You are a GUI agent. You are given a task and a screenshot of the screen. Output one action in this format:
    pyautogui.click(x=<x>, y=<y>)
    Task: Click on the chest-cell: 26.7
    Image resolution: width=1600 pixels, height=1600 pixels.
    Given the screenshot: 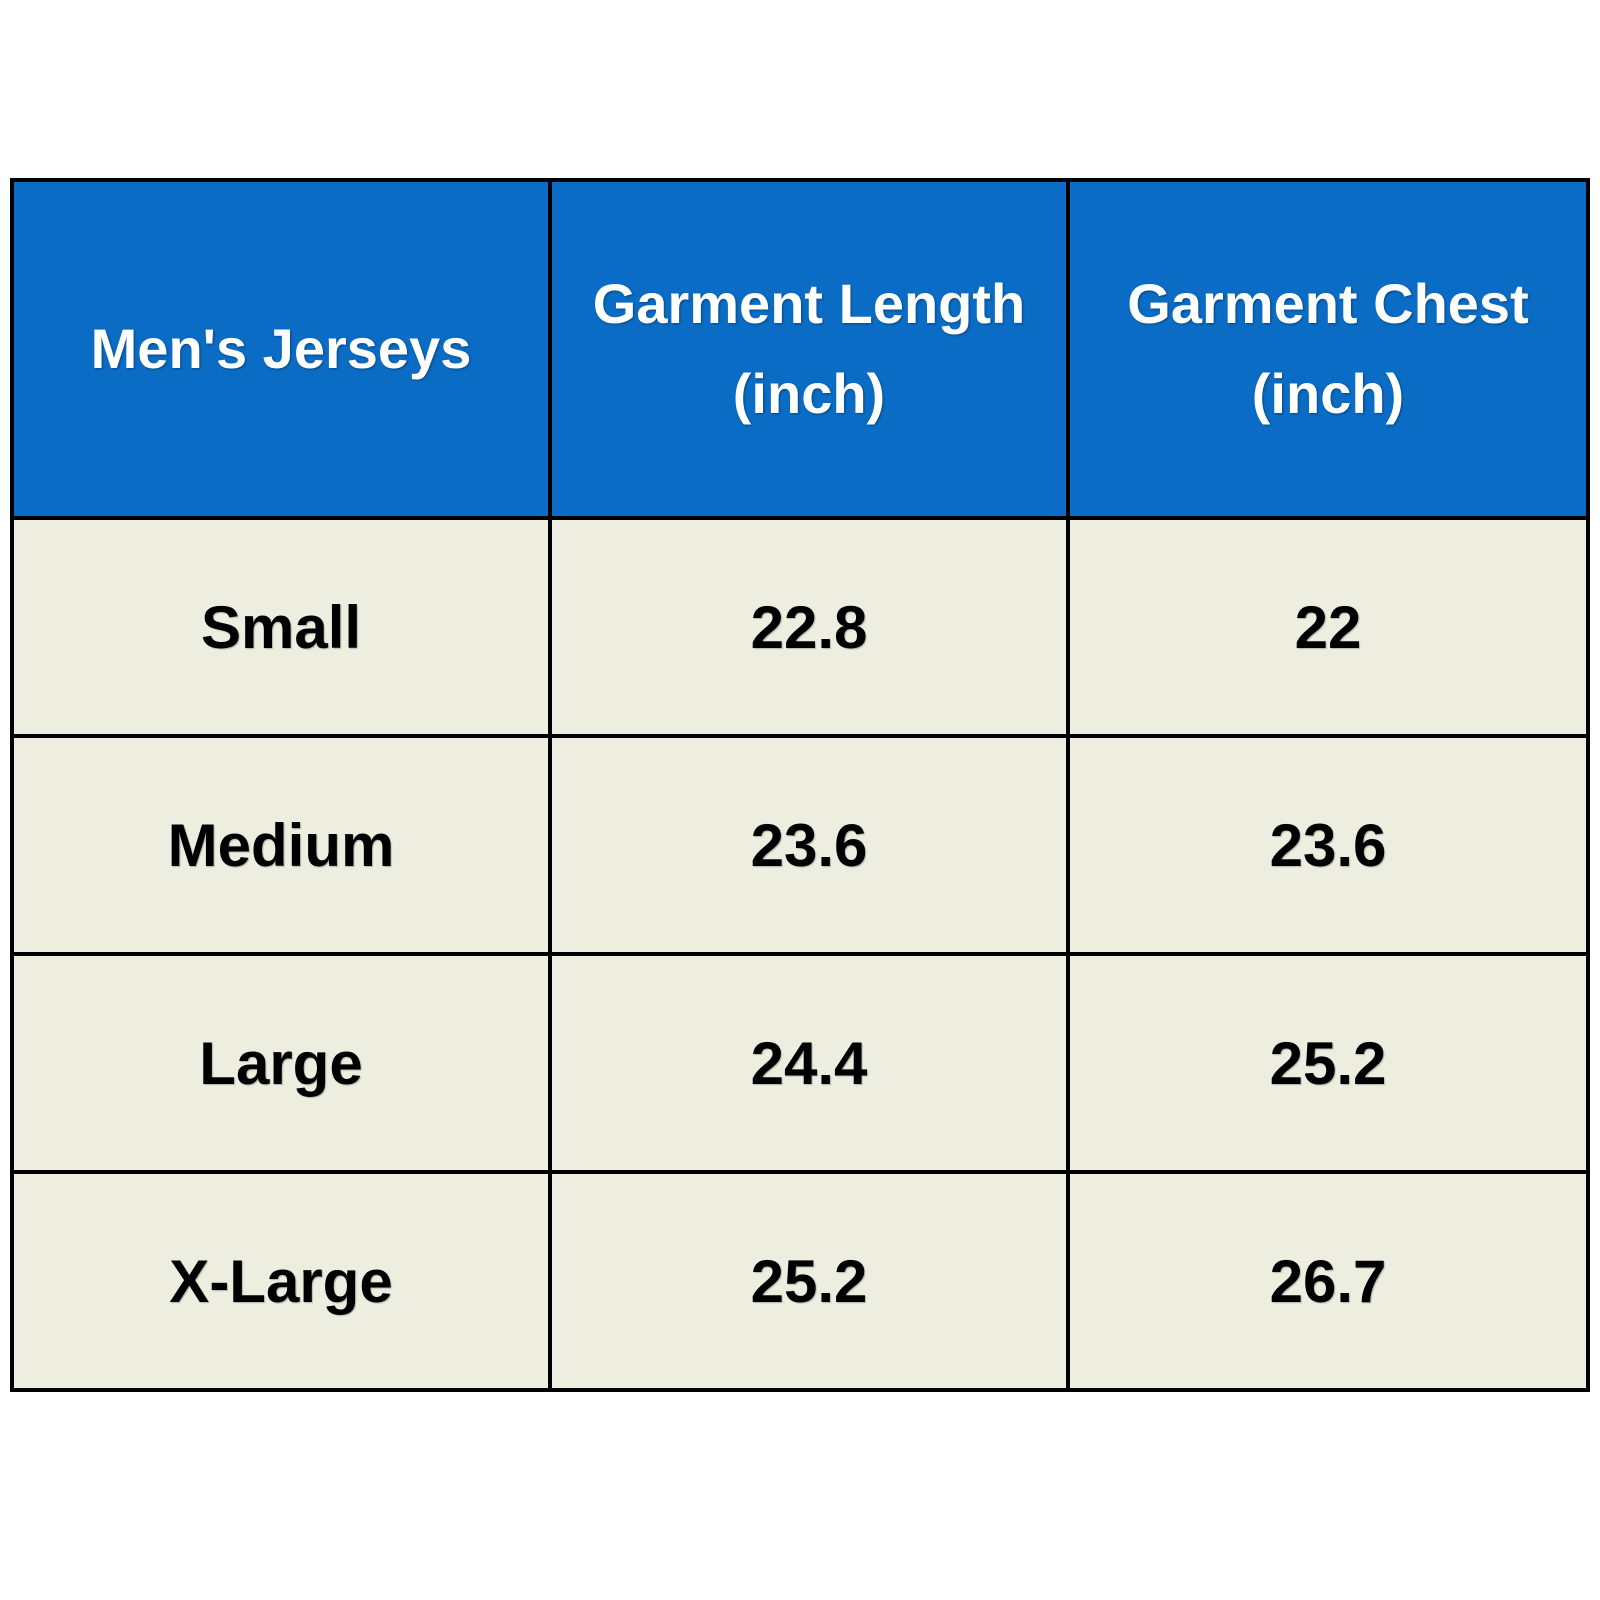 What is the action you would take?
    pyautogui.click(x=1328, y=1281)
    